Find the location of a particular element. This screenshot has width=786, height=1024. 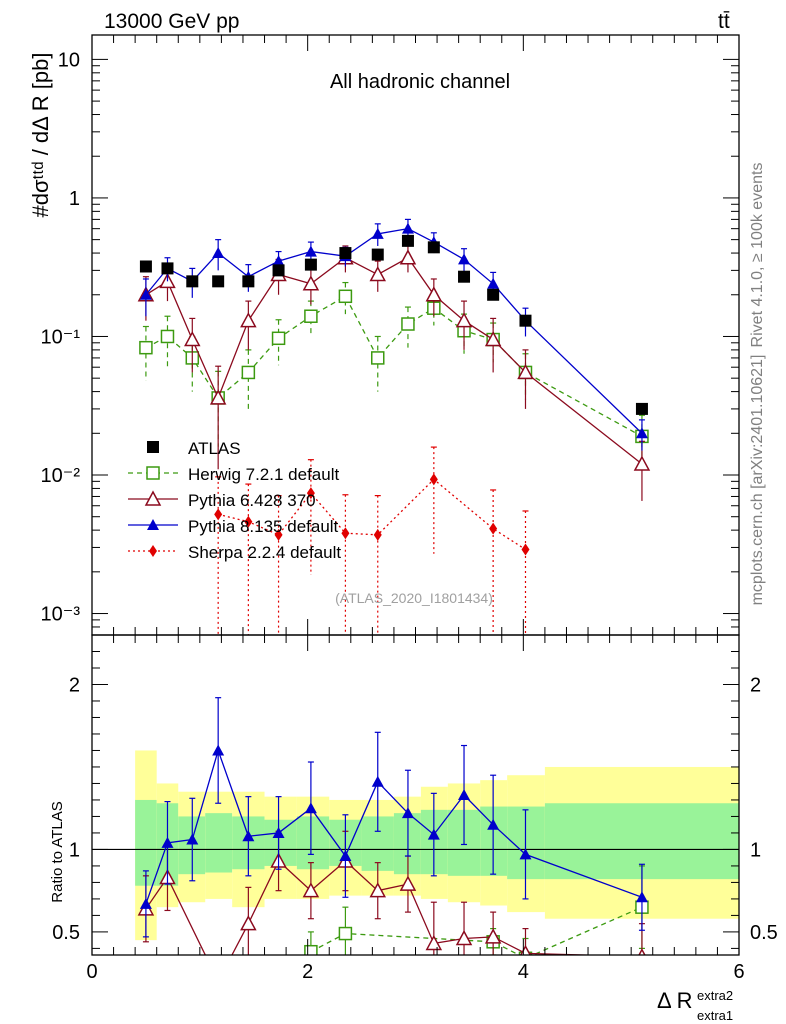

series-pythia8 is located at coordinates (393, 334).